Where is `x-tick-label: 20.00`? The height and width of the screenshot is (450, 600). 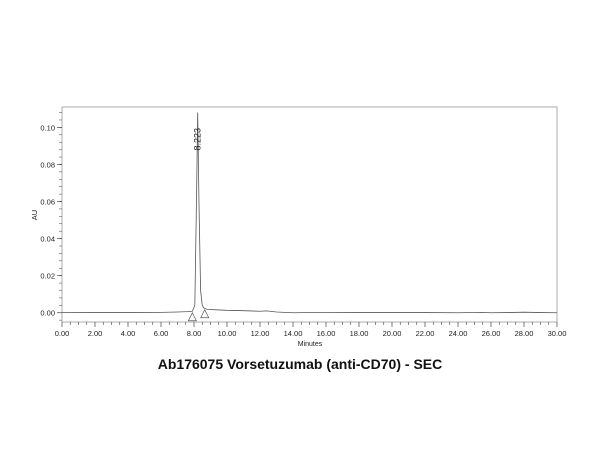 x-tick-label: 20.00 is located at coordinates (392, 333).